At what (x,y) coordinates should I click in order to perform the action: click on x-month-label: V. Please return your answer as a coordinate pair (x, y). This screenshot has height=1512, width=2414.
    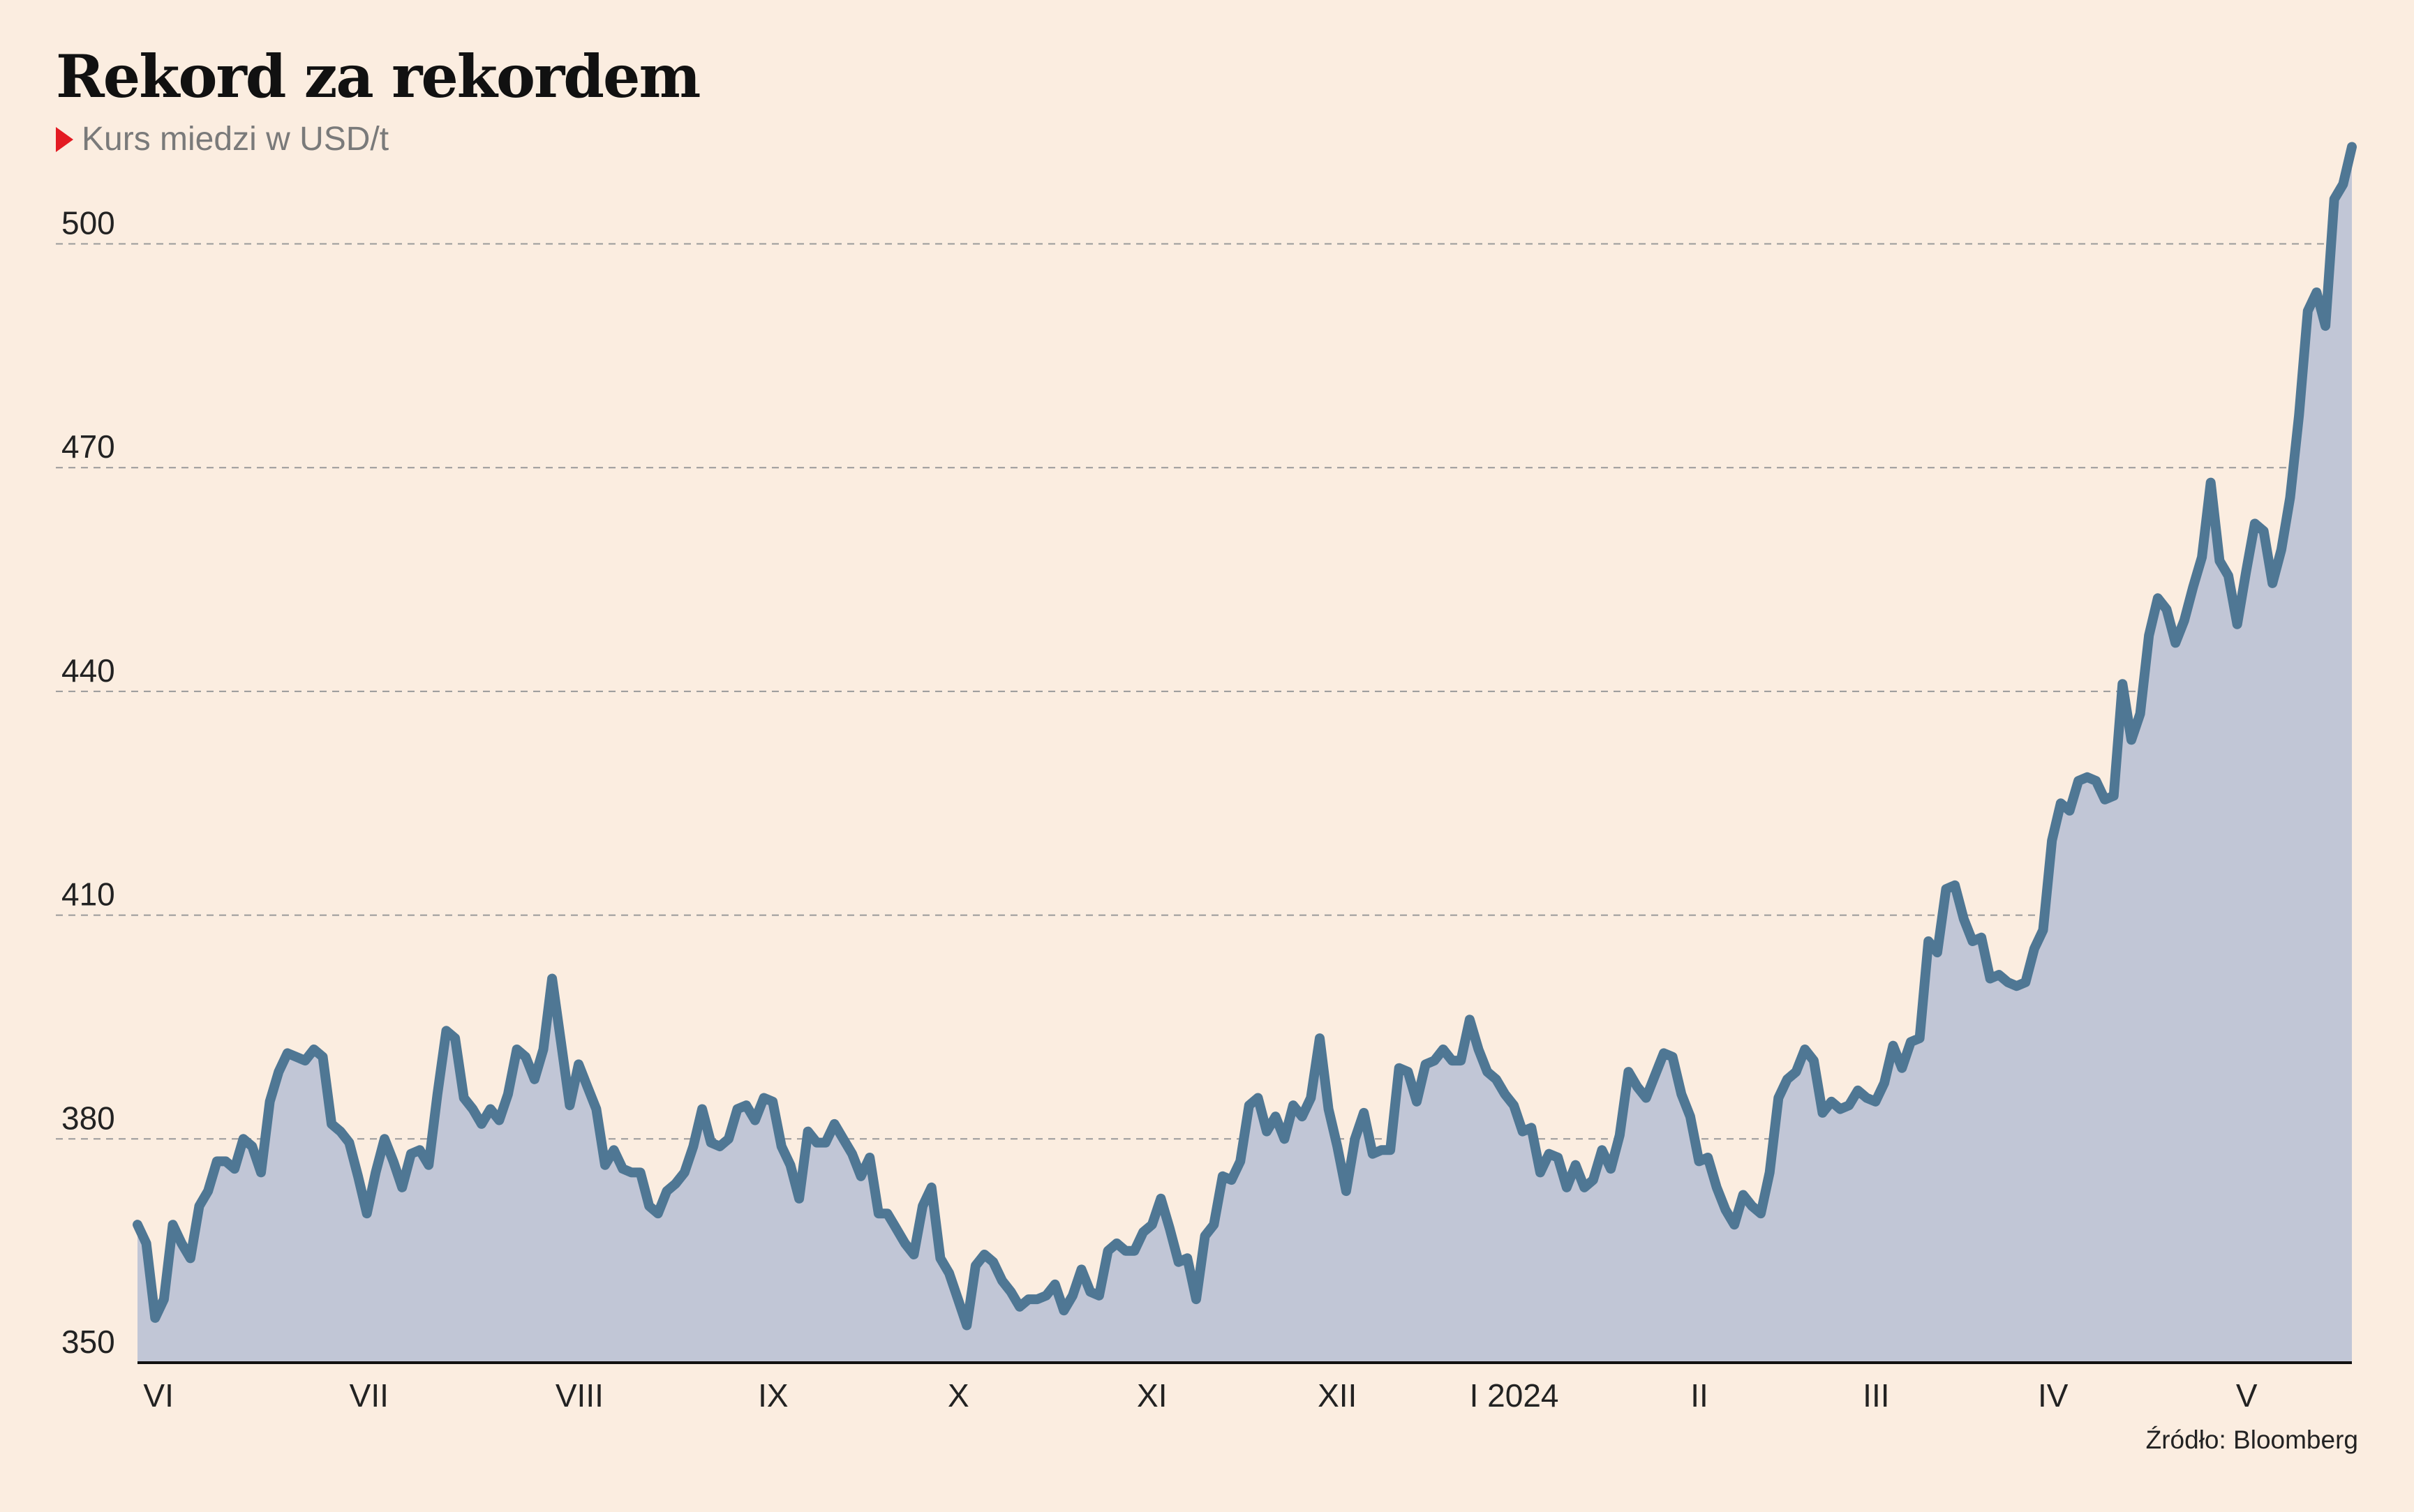
    Looking at the image, I should click on (2247, 1395).